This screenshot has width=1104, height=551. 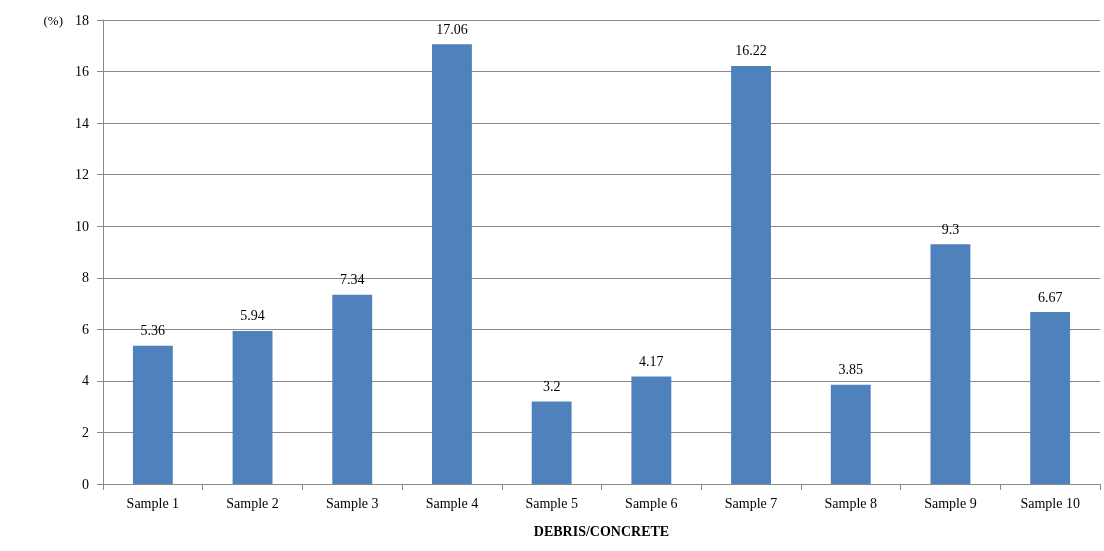 What do you see at coordinates (82, 123) in the screenshot?
I see `y-tick-label: 14` at bounding box center [82, 123].